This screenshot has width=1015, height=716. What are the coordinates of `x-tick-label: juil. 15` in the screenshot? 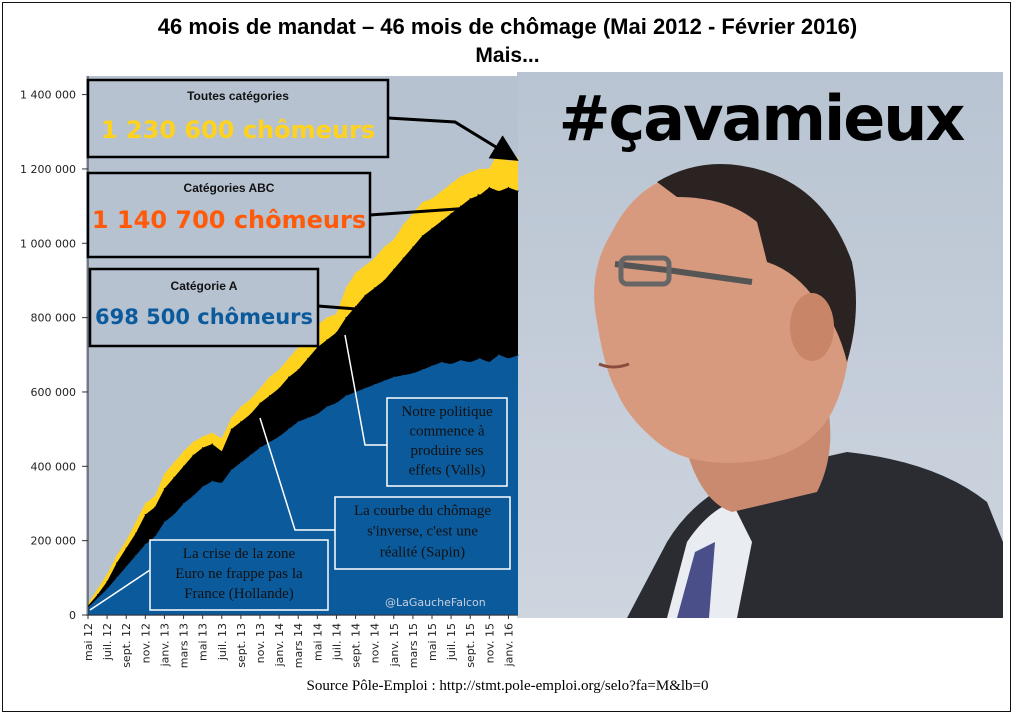 It's located at (451, 642).